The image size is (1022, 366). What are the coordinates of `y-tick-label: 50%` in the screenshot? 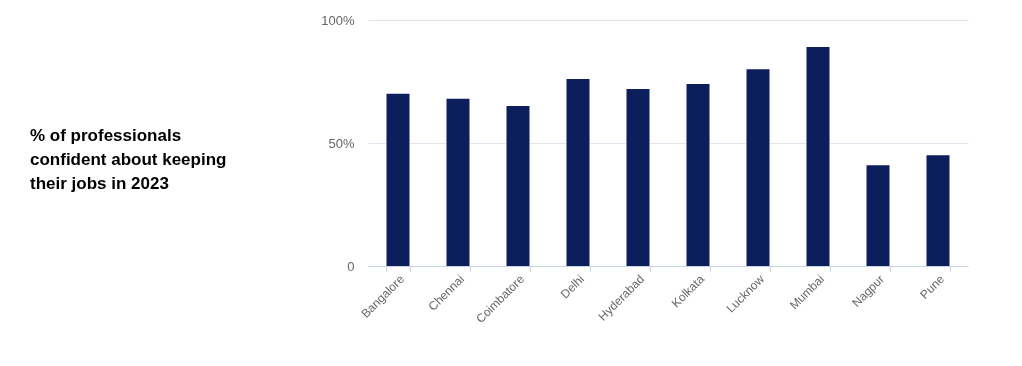 It's located at (341, 143).